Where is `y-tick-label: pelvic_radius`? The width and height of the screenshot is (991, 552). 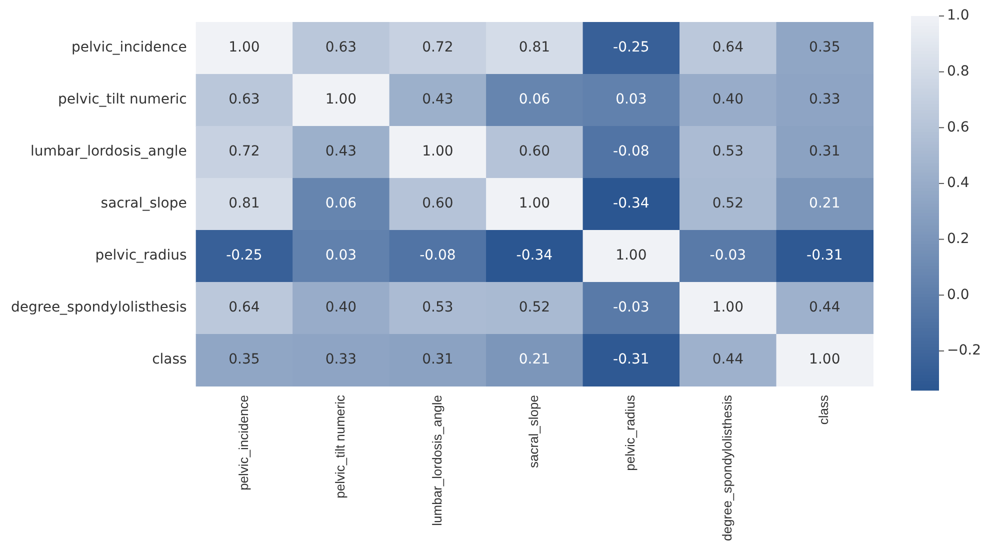
y-tick-label: pelvic_radius is located at coordinates (141, 256).